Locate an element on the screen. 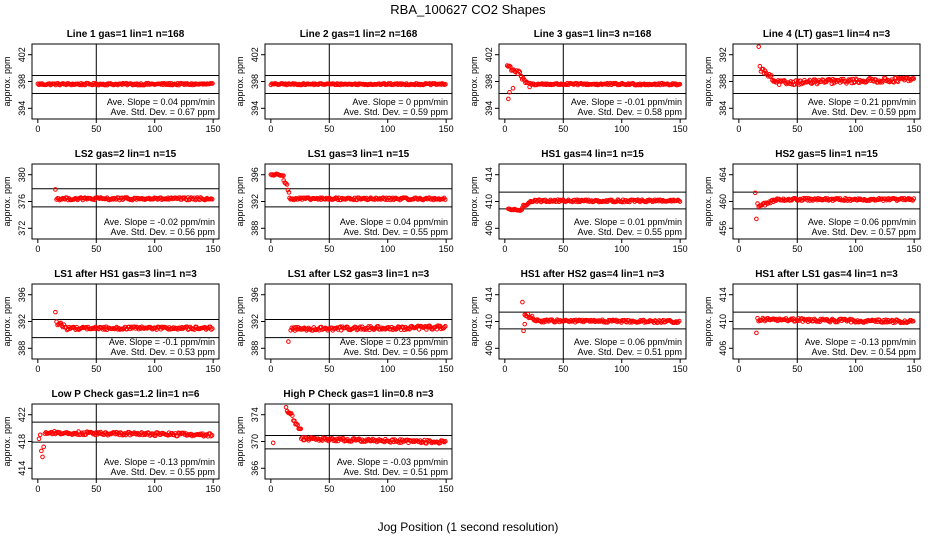 This screenshot has height=540, width=936. y-tick-label: 396 is located at coordinates (255, 174).